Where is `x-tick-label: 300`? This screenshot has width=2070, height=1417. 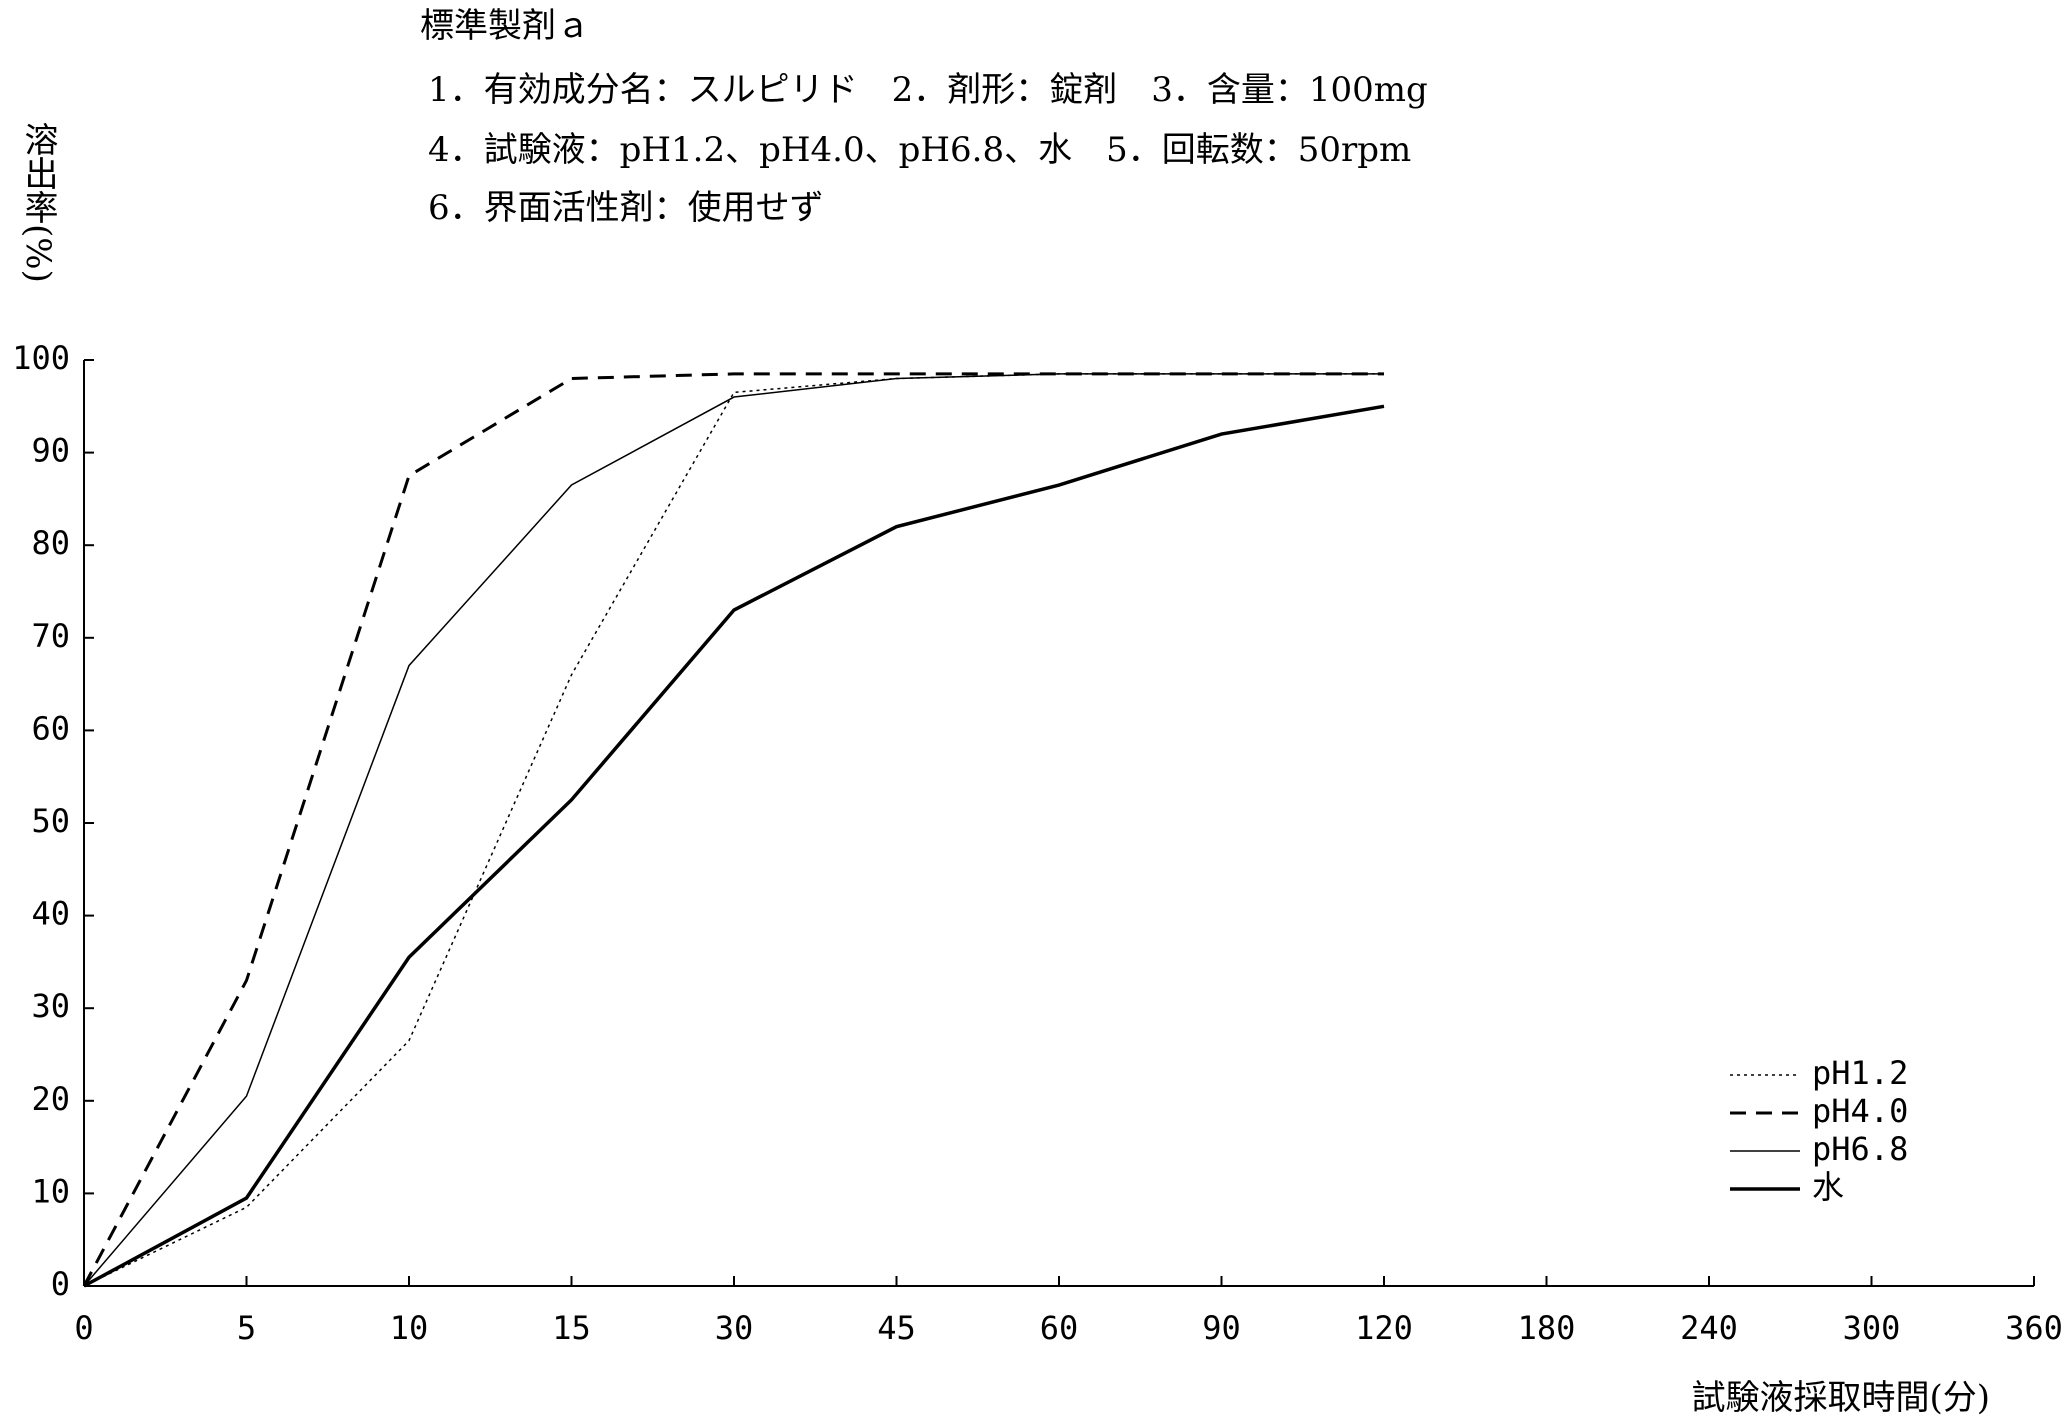
x-tick-label: 300 is located at coordinates (1872, 1328).